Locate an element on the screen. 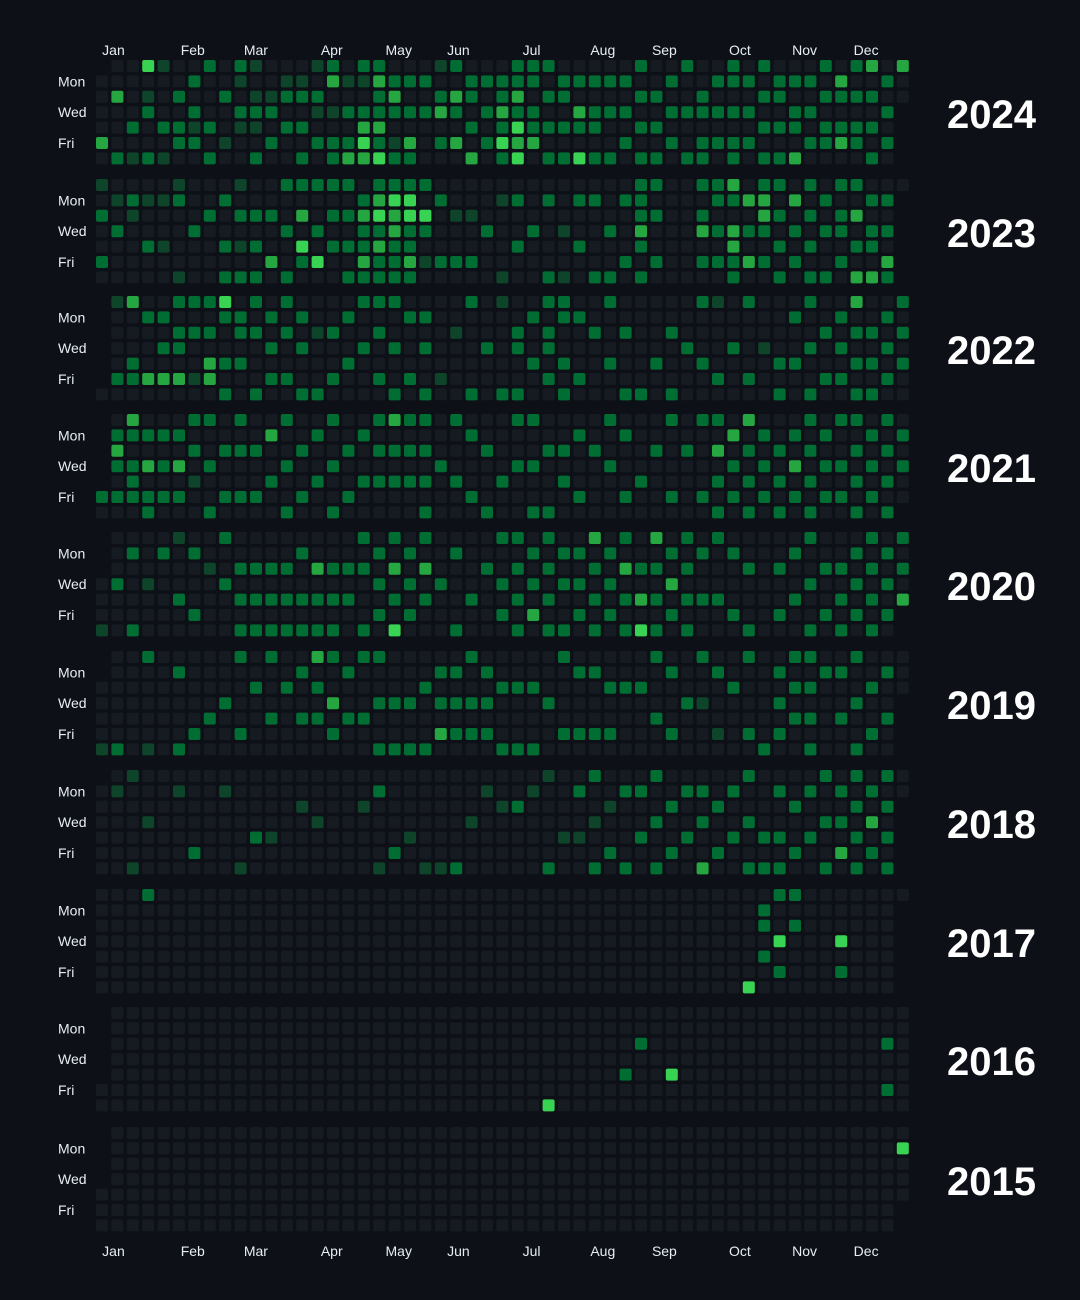 This screenshot has height=1300, width=1080. day-label-mon: Mon is located at coordinates (71, 791).